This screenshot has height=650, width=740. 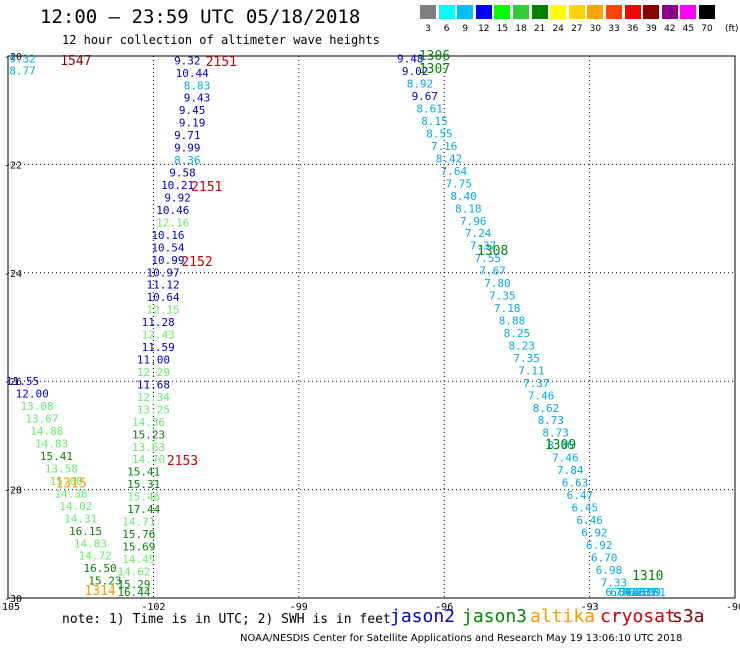 I want to click on pass-time-label: 2153, so click(x=182, y=461).